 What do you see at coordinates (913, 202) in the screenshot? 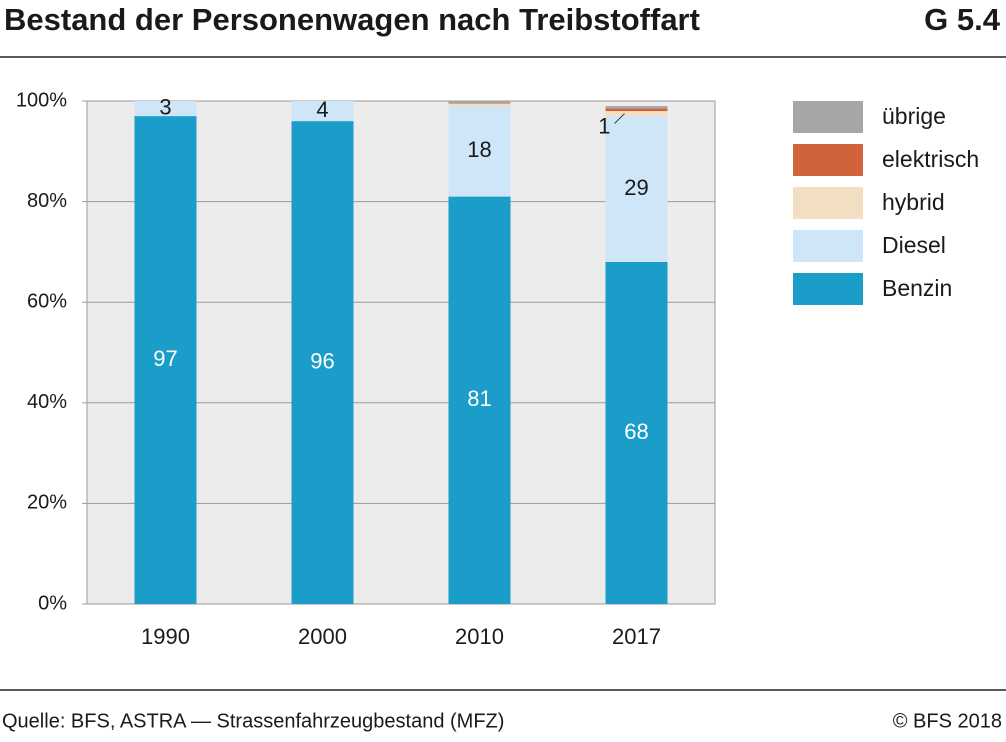
I see `legend-label: hybrid` at bounding box center [913, 202].